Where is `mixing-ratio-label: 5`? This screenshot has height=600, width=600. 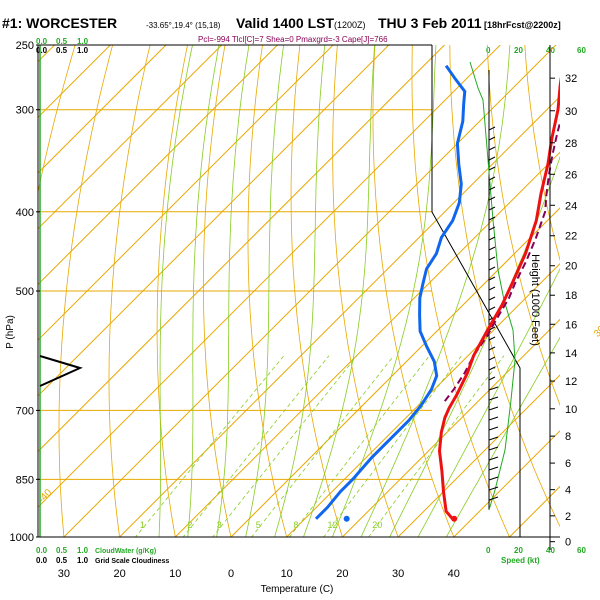
mixing-ratio-label: 5 is located at coordinates (258, 525).